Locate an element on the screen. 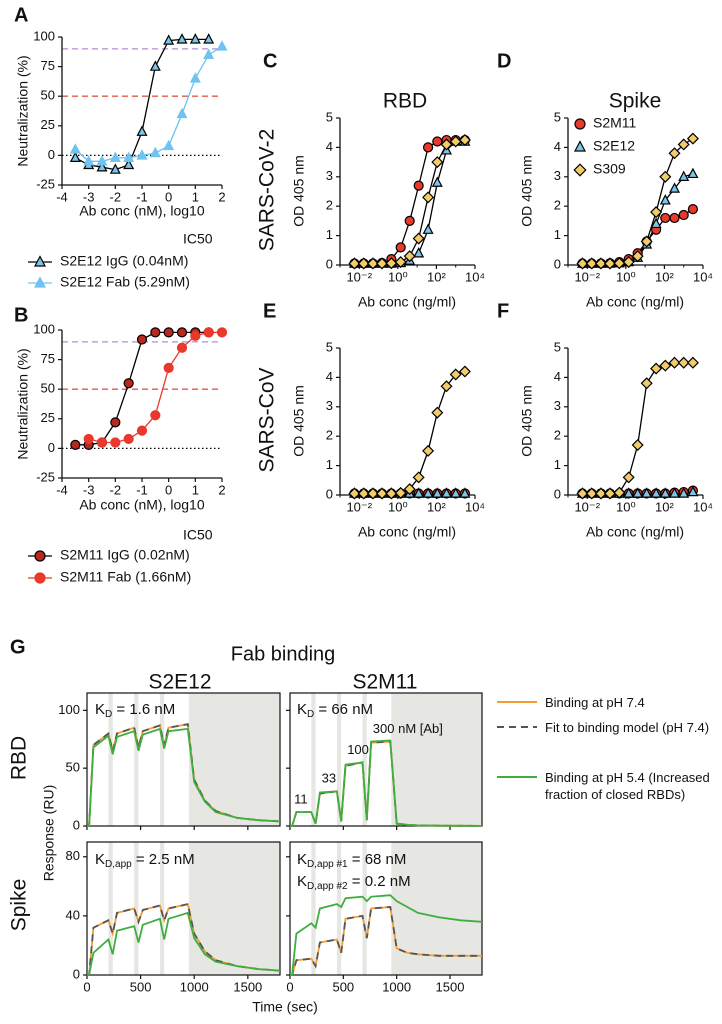  y-tick-label: 75 is located at coordinates (48, 65).